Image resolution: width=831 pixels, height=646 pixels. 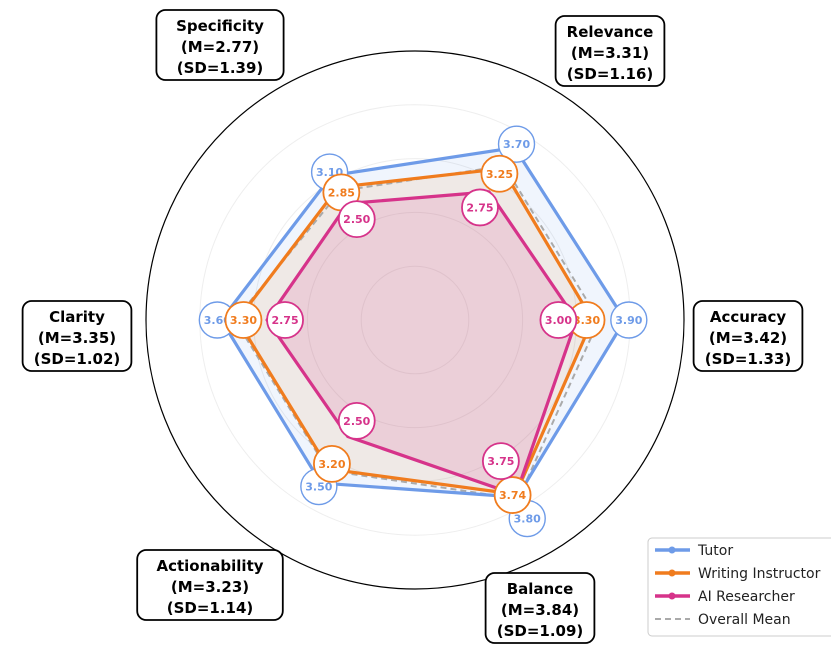 I want to click on value-label: 3.75, so click(x=500, y=461).